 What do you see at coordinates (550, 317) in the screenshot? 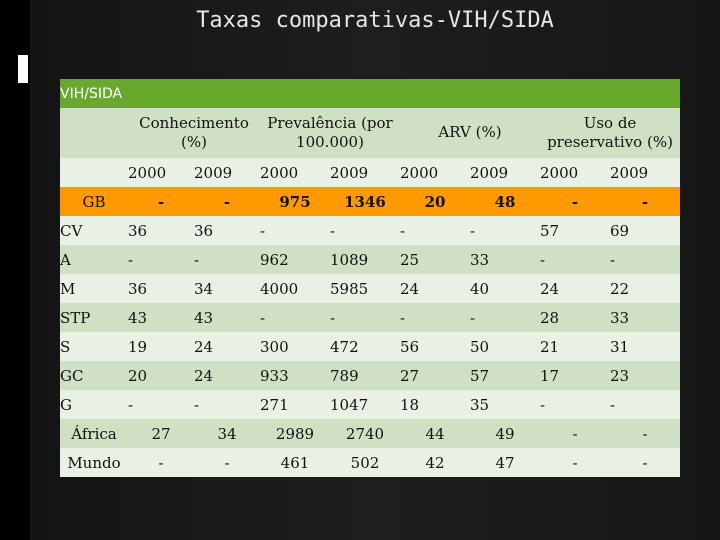
I see `table-cell: 28` at bounding box center [550, 317].